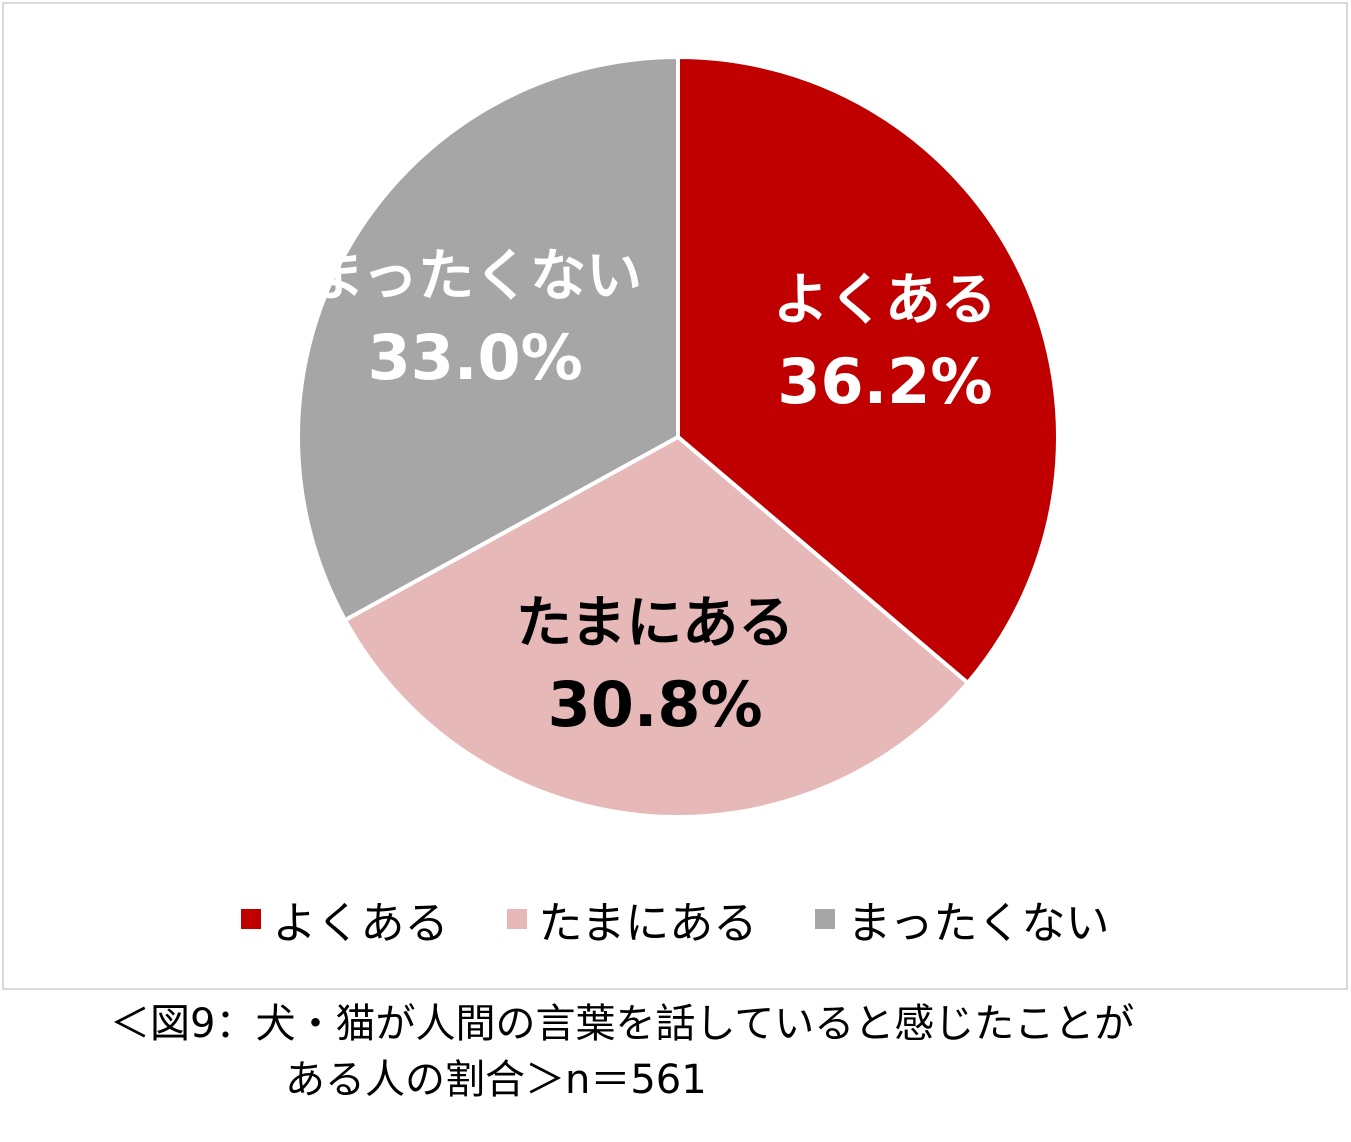  What do you see at coordinates (675, 1052) in the screenshot?
I see `figure-caption: ＜図9：犬・猫が人間の言葉を話していると感じたことが ある人の割合＞n＝561` at bounding box center [675, 1052].